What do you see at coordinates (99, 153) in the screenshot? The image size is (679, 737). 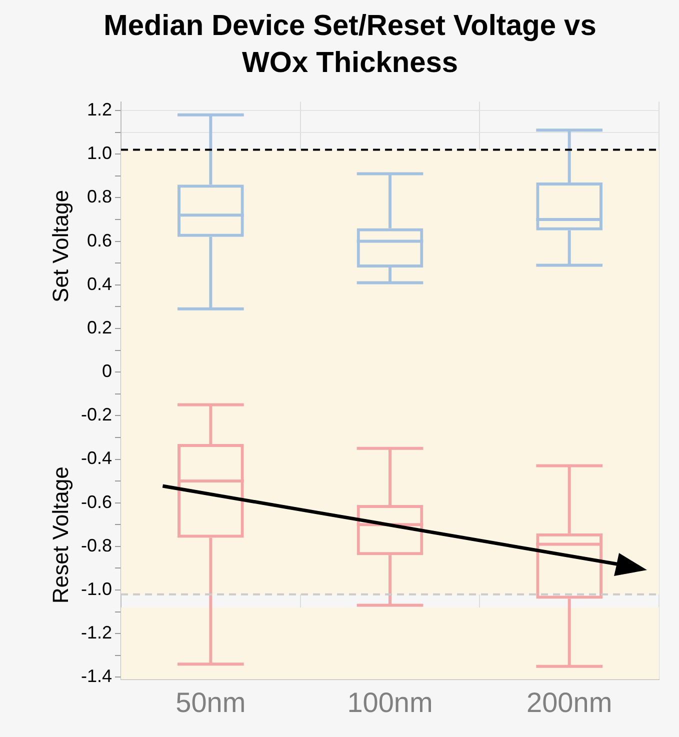 I see `y-tick-label: 1.0` at bounding box center [99, 153].